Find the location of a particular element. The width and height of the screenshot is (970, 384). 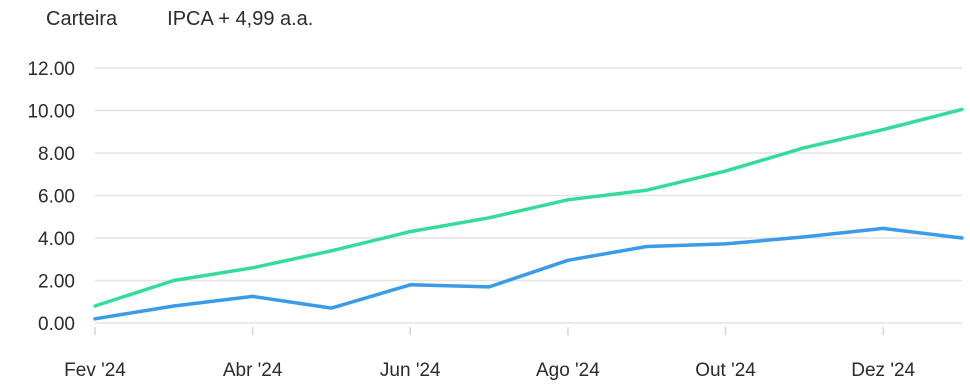

legend-item-carteira: Carteira is located at coordinates (82, 19).